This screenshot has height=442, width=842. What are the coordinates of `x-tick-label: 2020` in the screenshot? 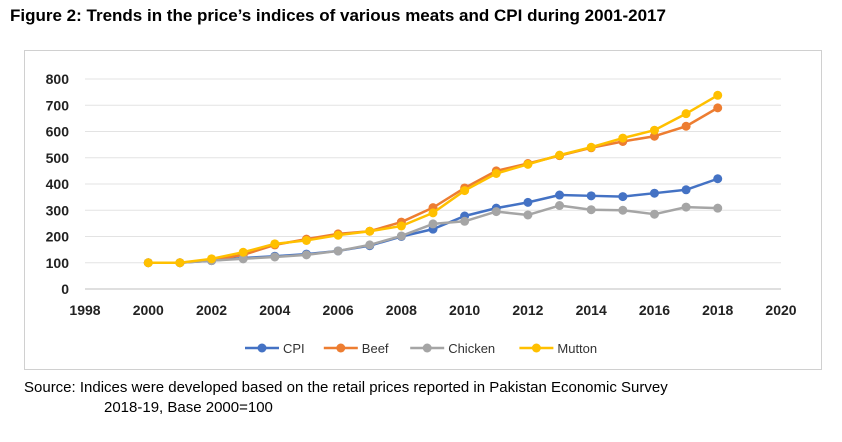 It's located at (780, 310).